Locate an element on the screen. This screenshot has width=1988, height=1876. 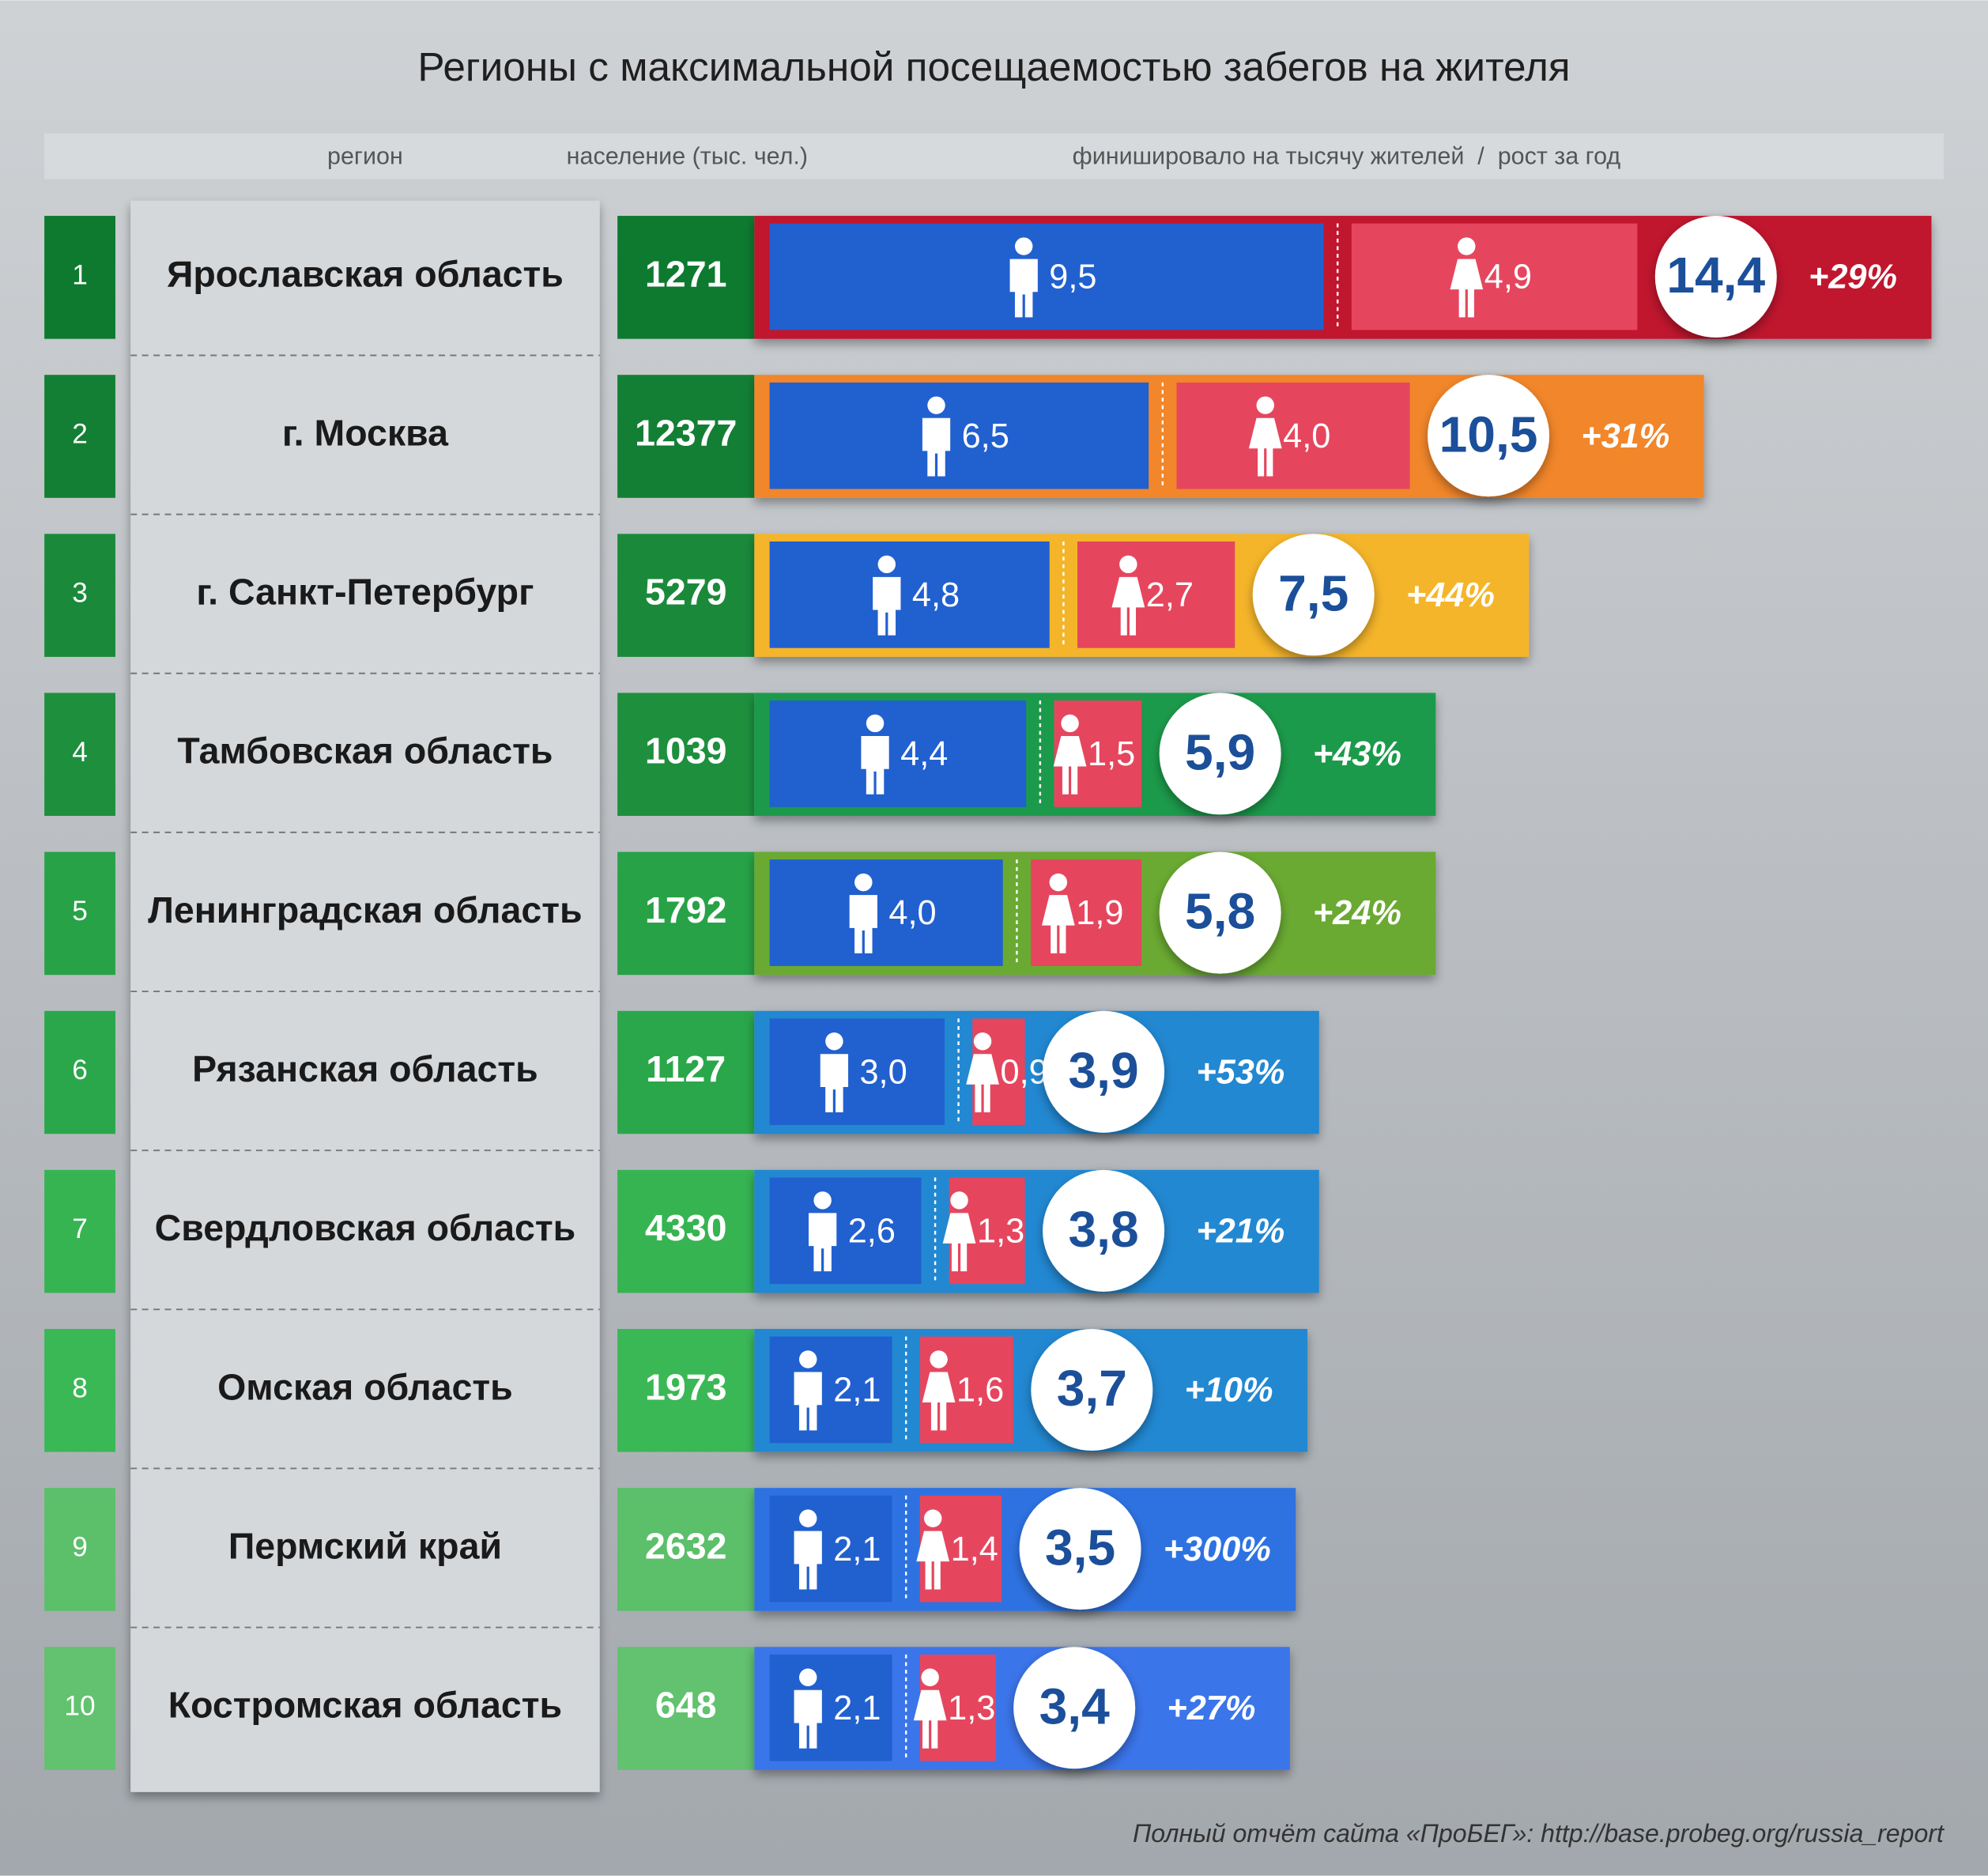
population: 12377 is located at coordinates (686, 433).